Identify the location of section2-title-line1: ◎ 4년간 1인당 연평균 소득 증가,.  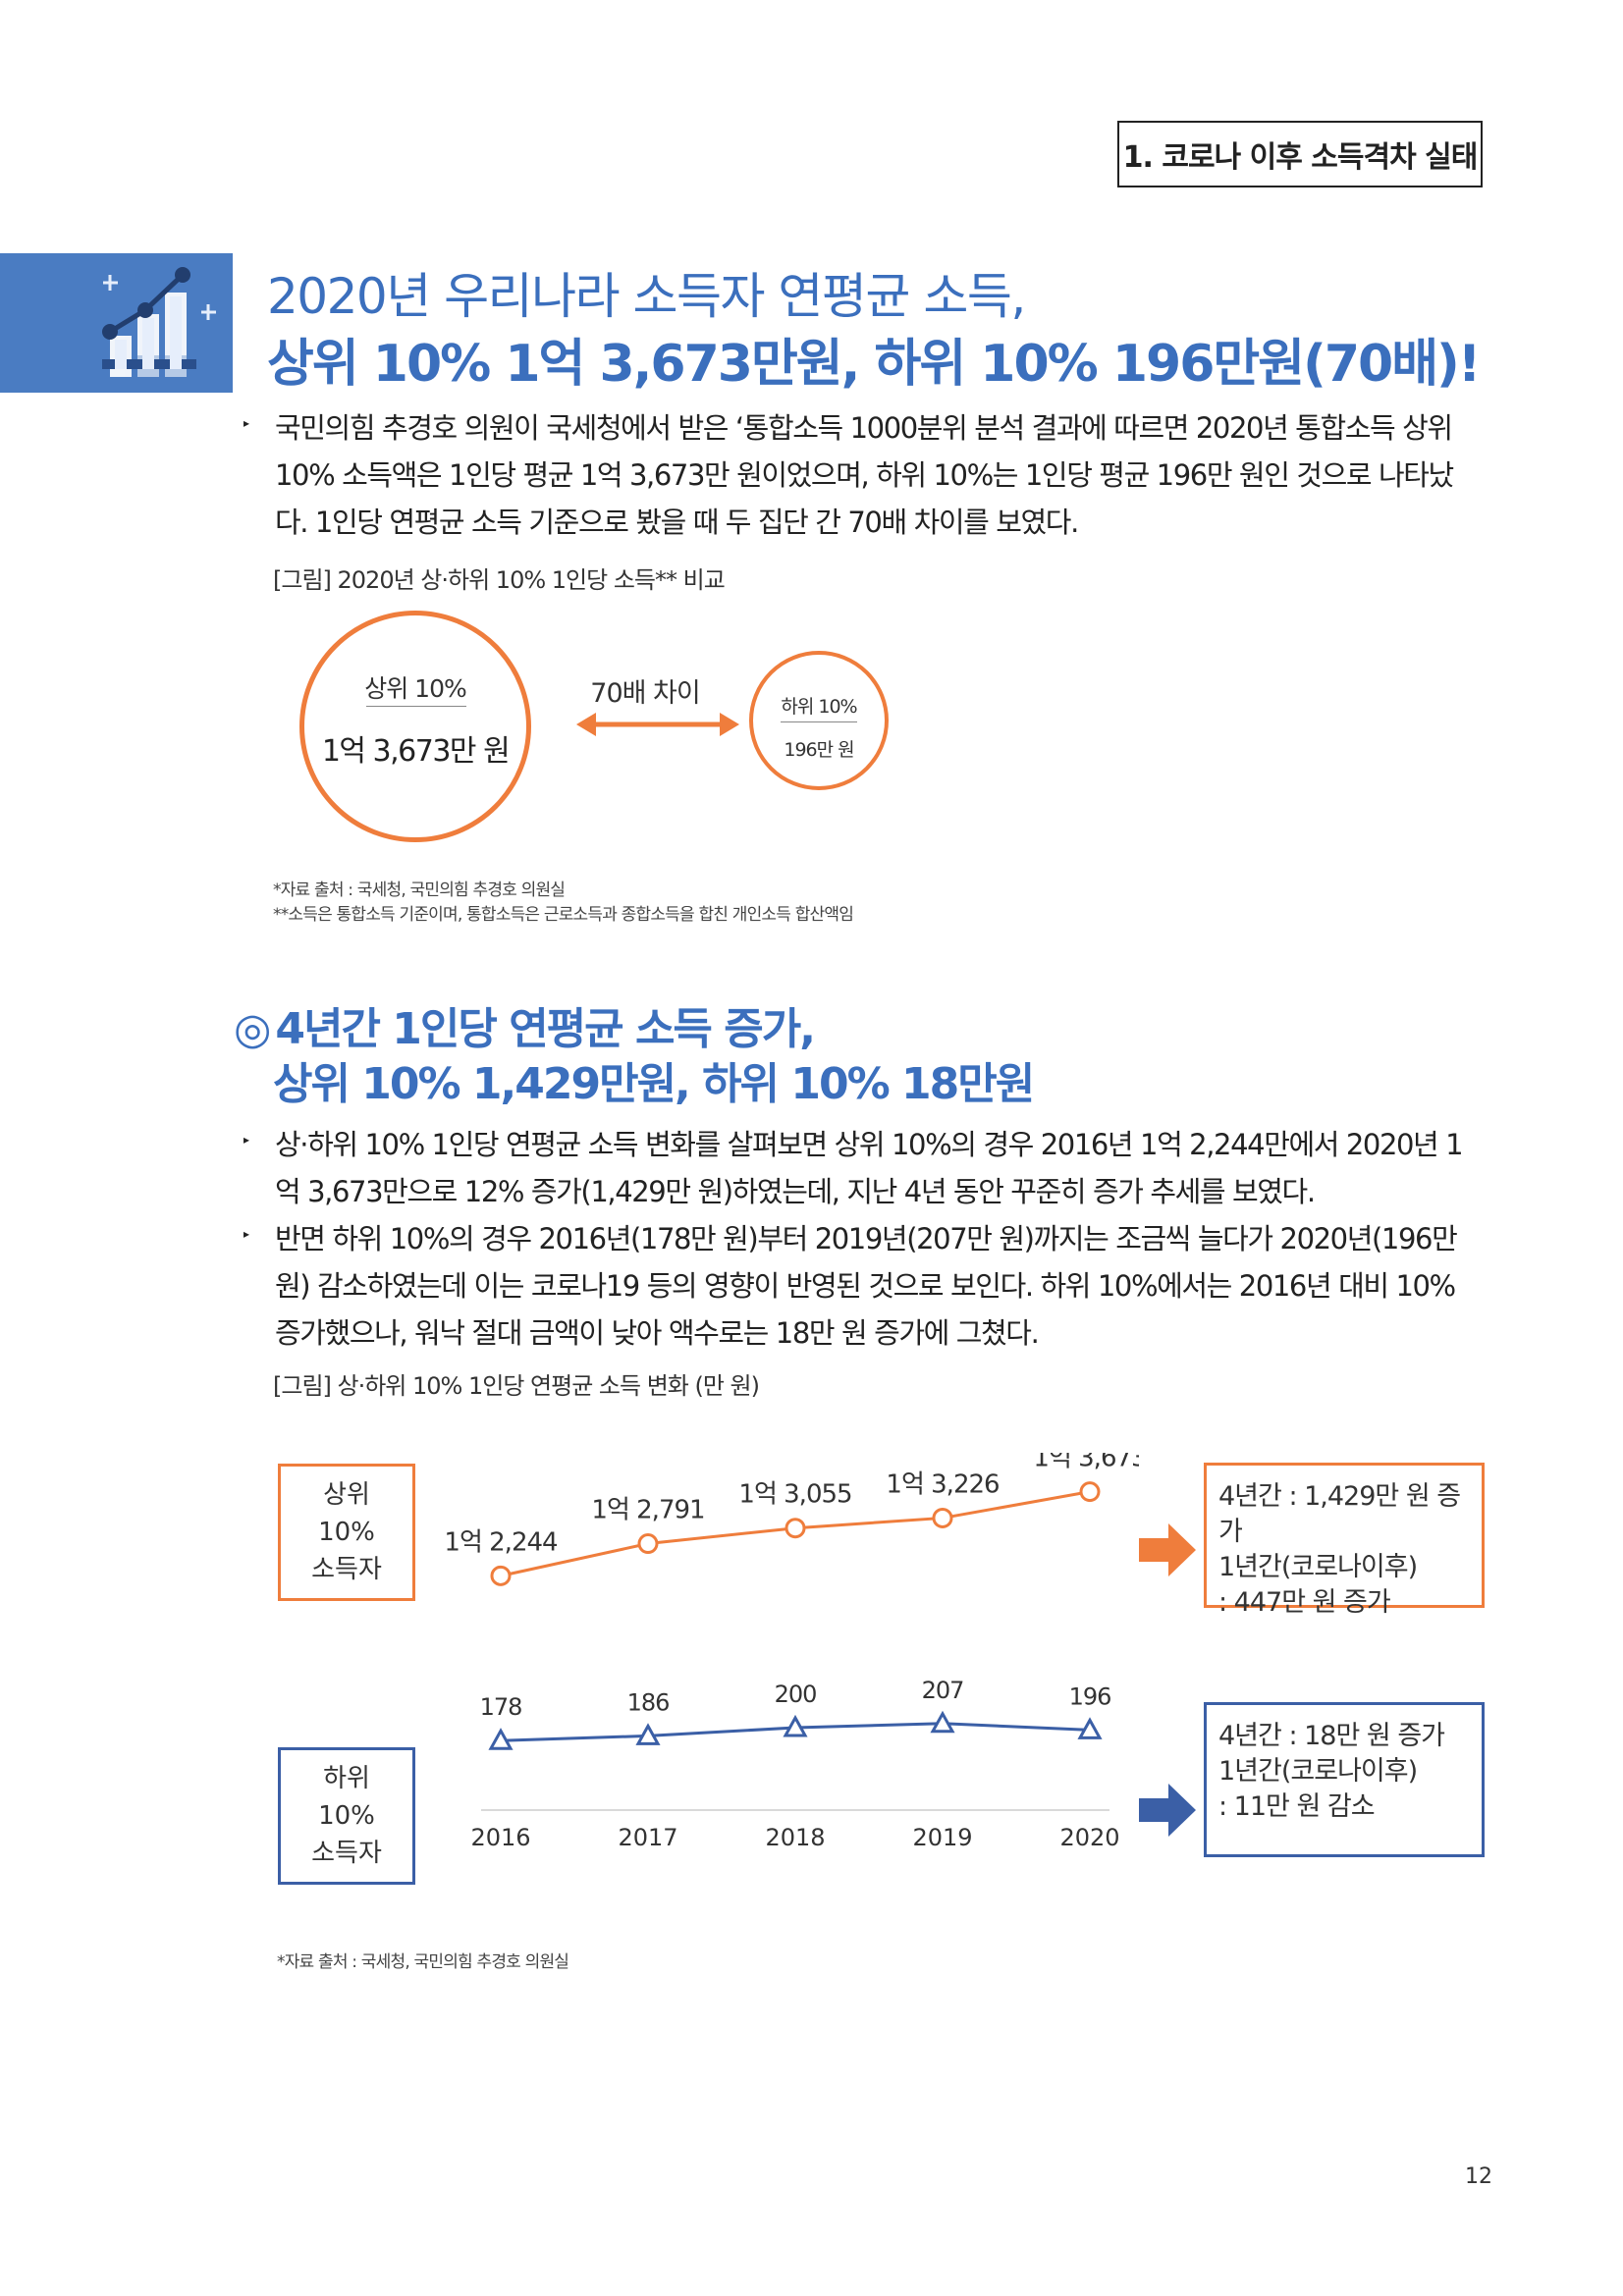
(525, 1025).